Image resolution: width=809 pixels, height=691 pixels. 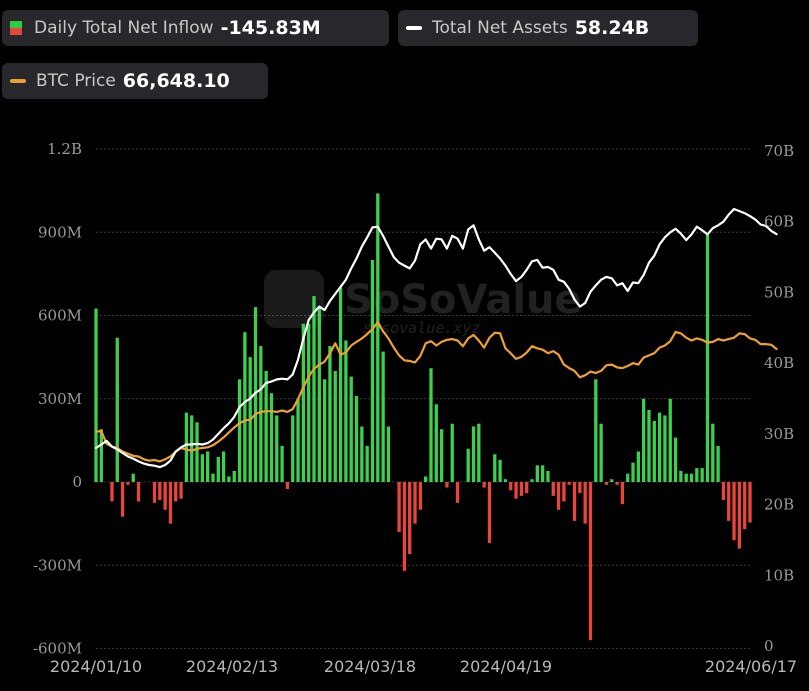 I want to click on left-tick-label: 900M, so click(x=60, y=232).